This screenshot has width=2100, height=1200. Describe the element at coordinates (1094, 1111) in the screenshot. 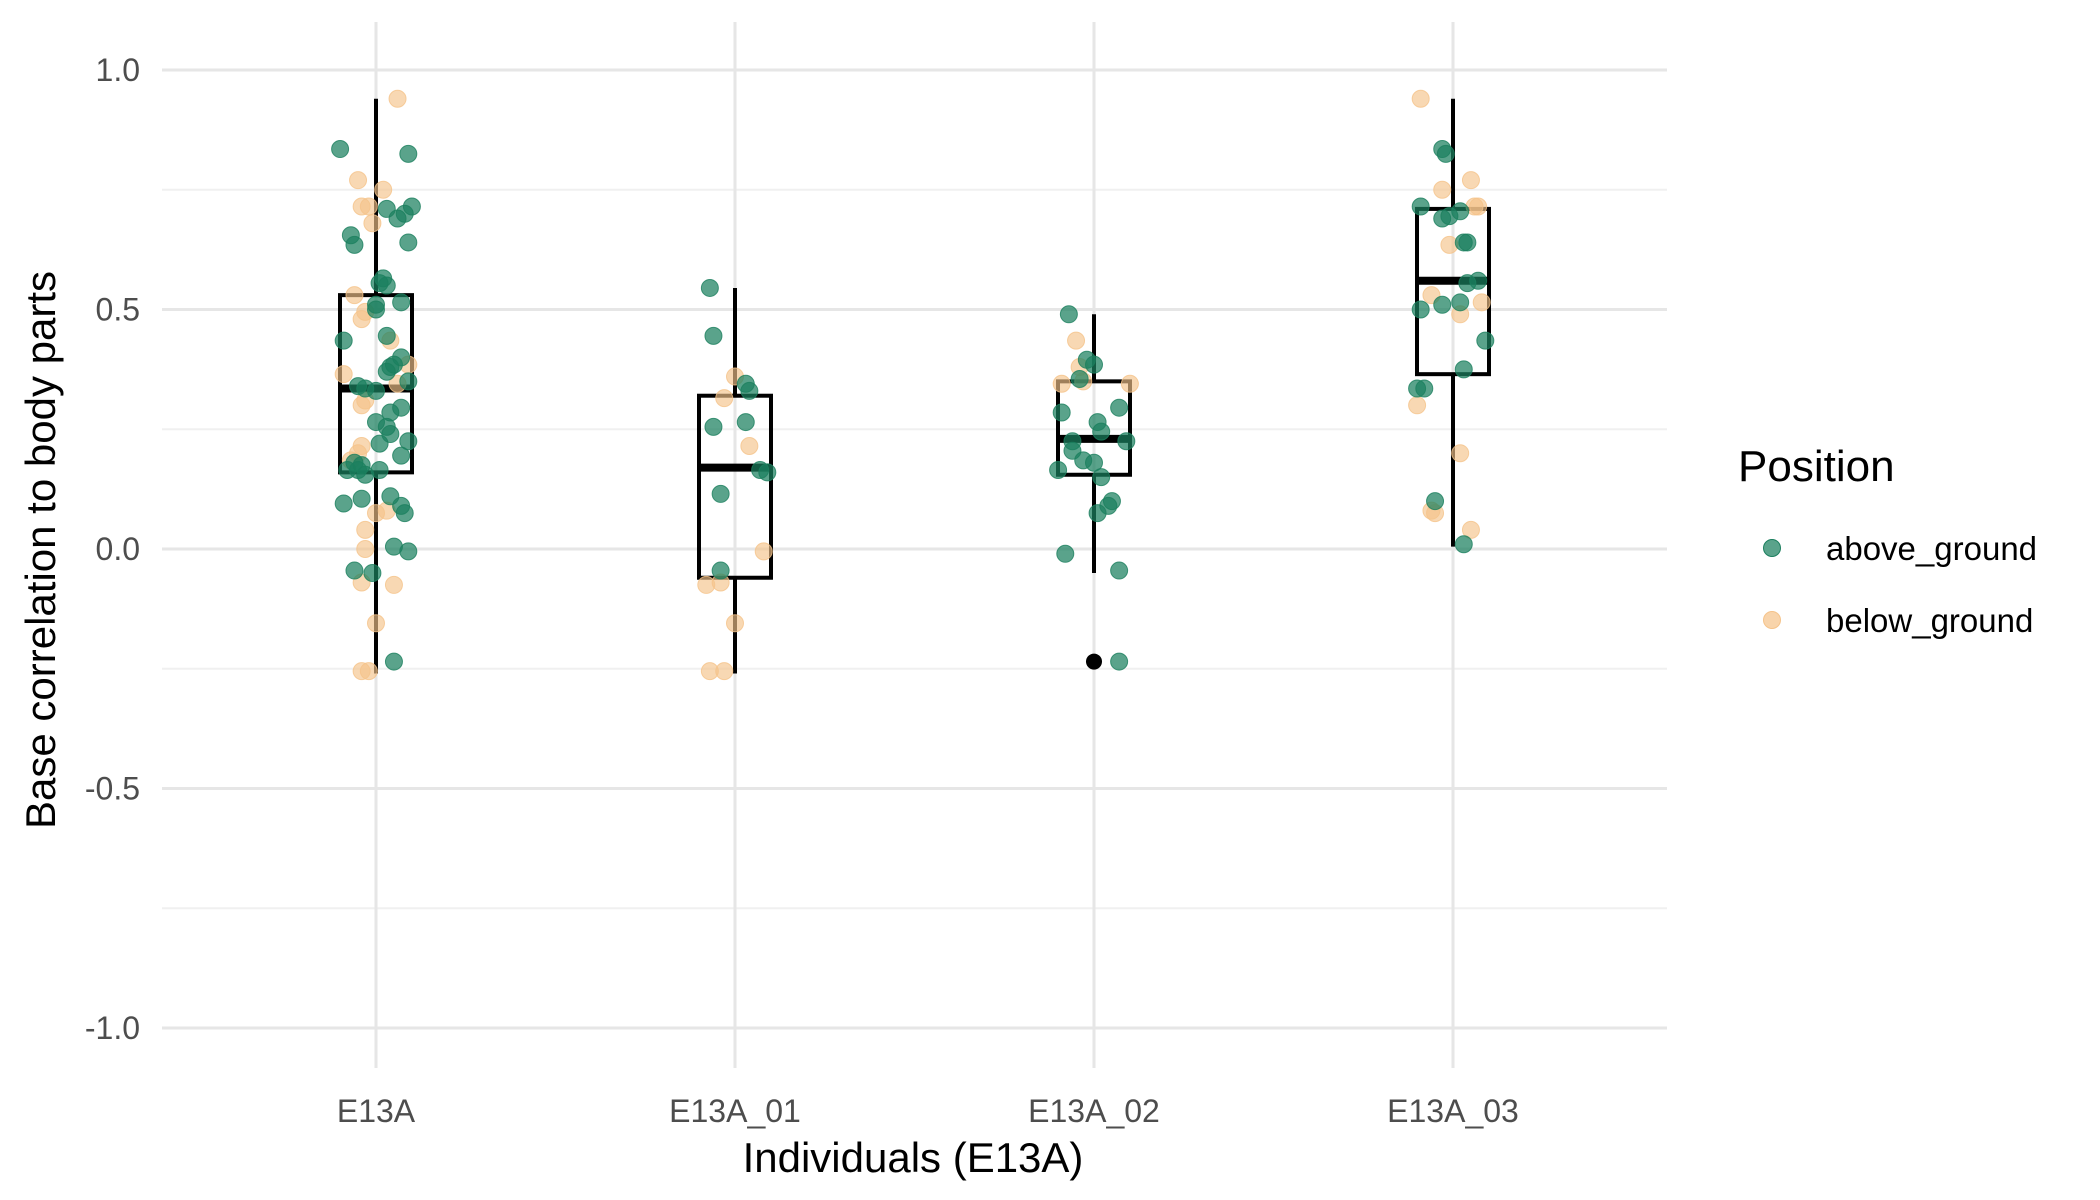

I see `x-tick-label: E13A_02` at that location.